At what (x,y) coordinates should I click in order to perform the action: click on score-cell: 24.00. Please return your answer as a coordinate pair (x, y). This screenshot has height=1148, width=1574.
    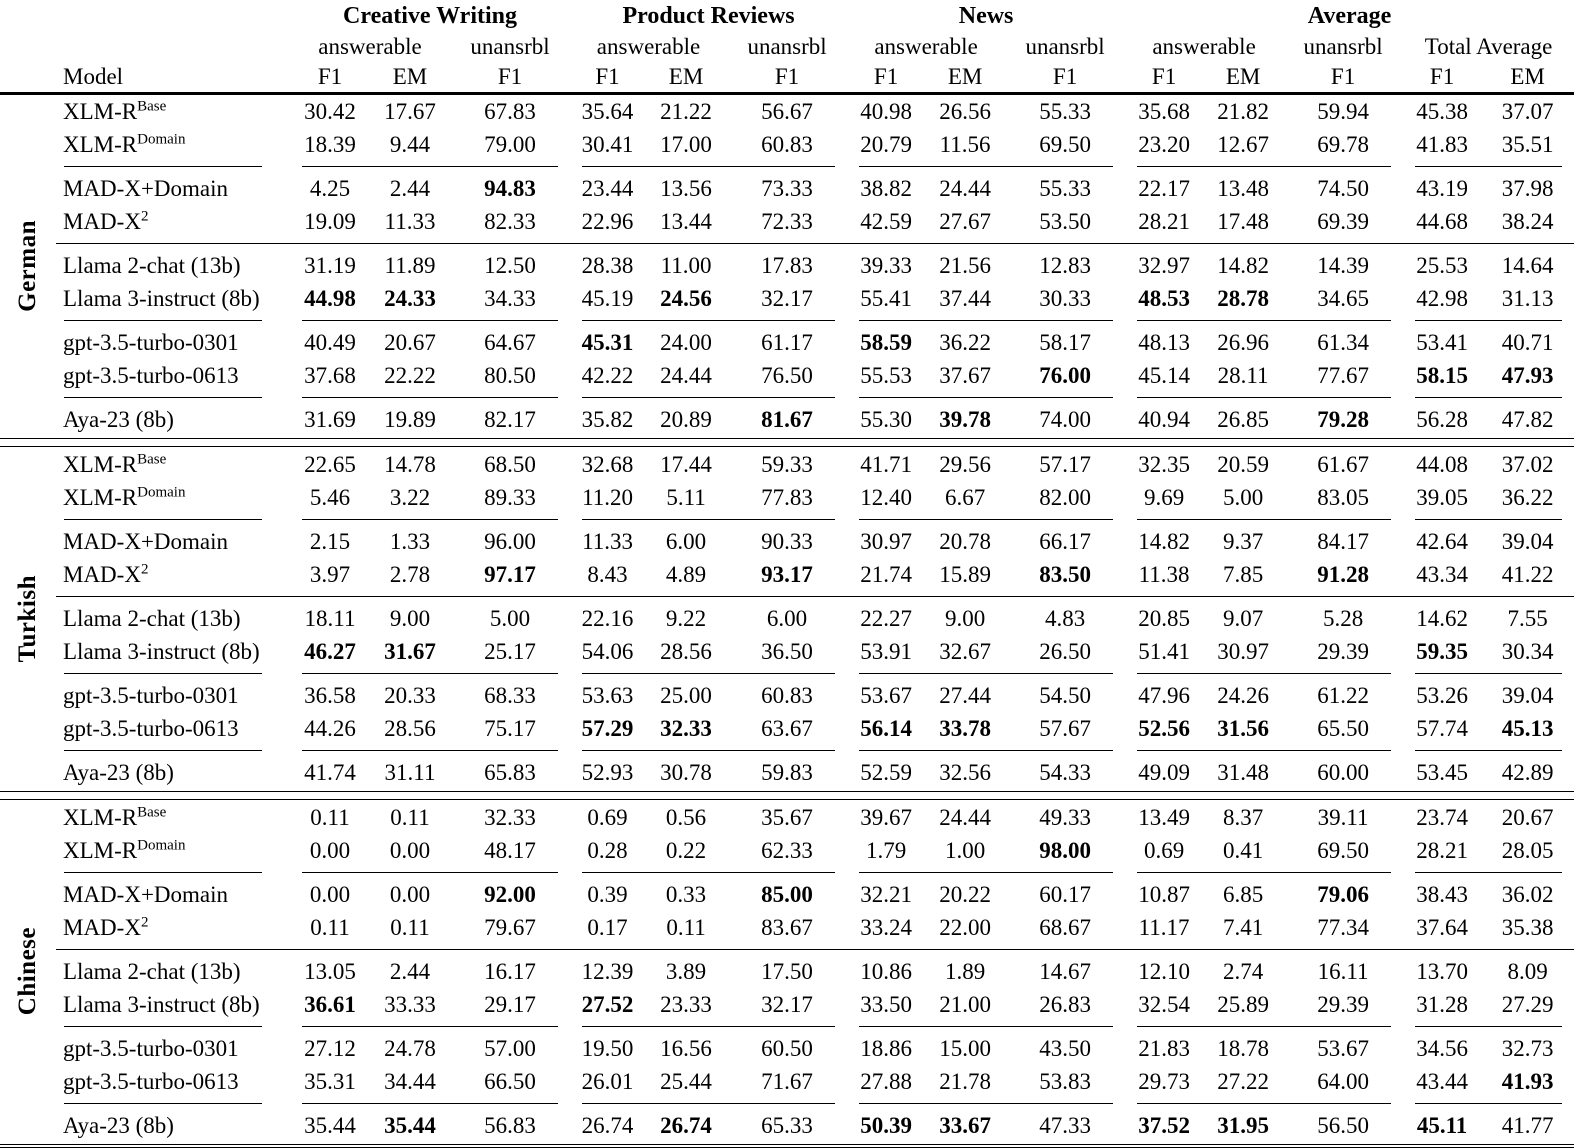
    Looking at the image, I should click on (686, 342).